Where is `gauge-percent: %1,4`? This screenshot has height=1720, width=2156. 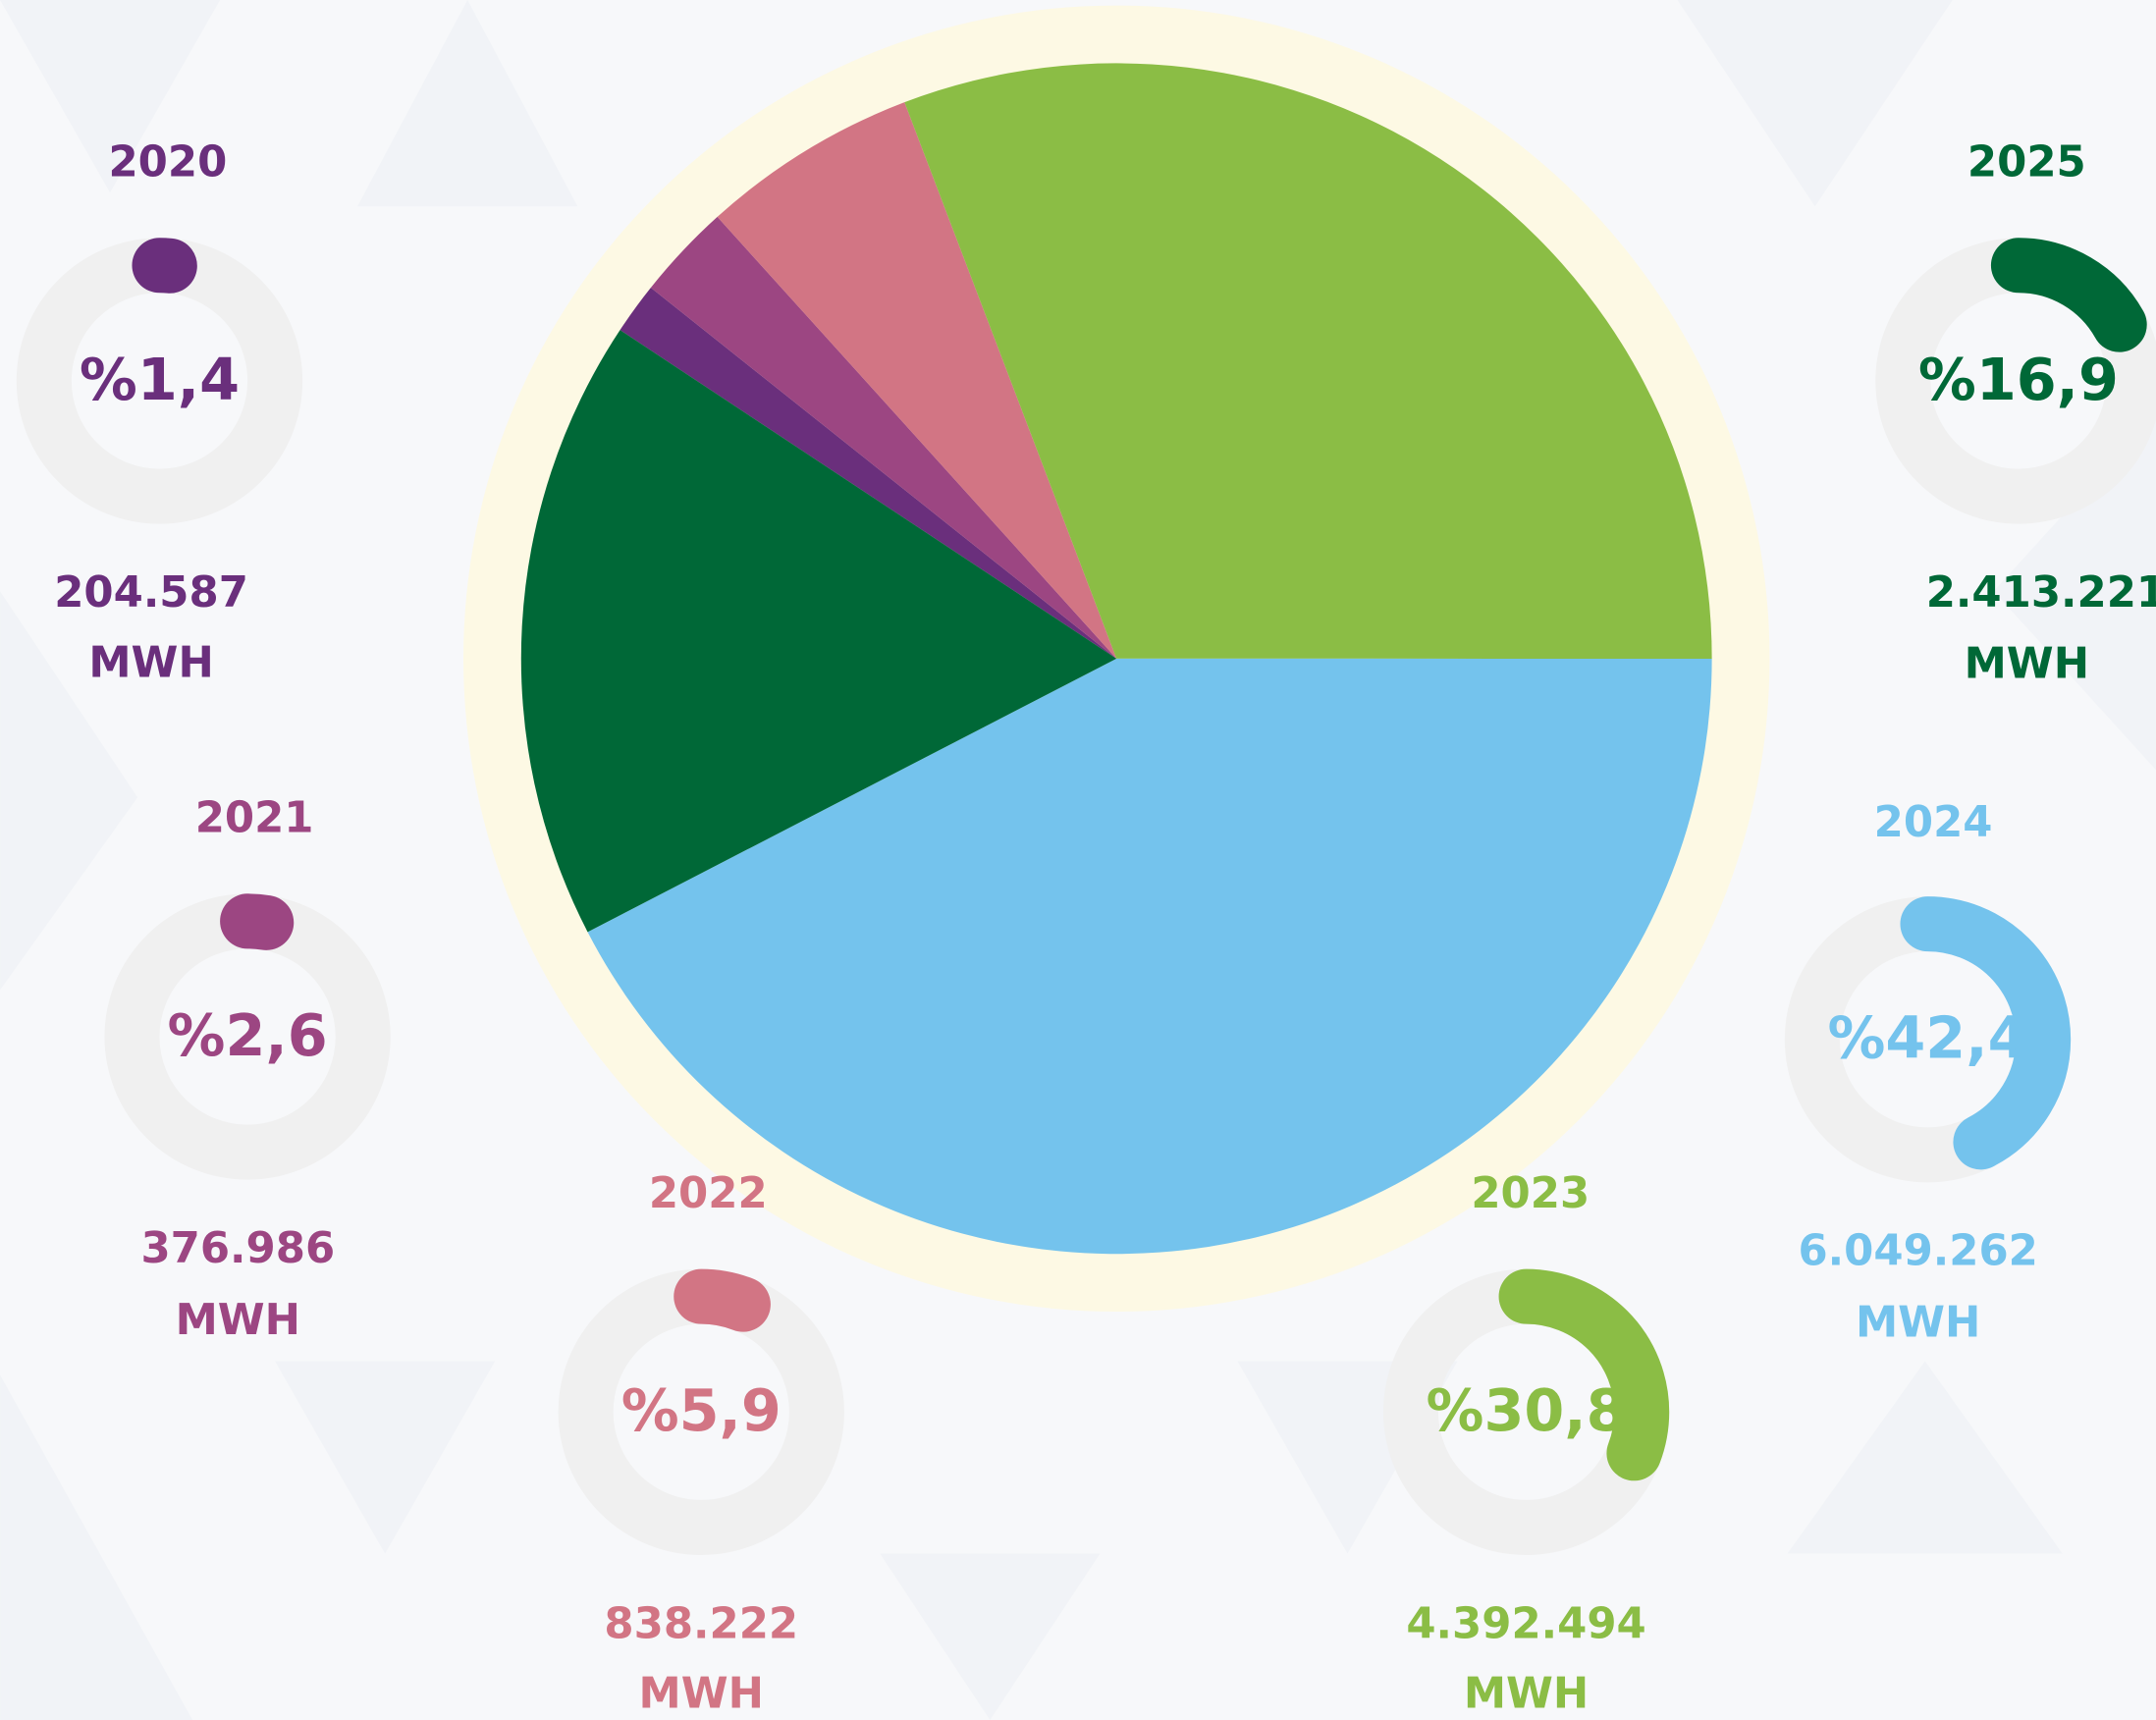
gauge-percent: %1,4 is located at coordinates (160, 379).